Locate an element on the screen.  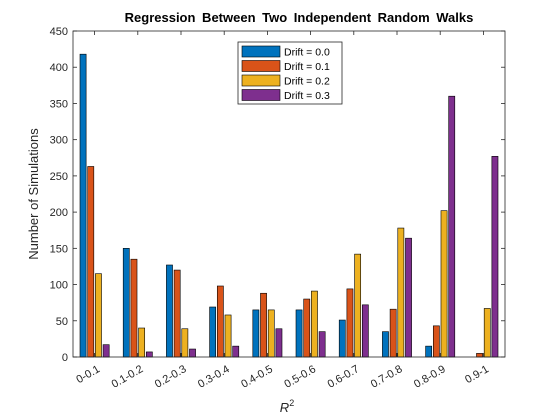
y-tick-label: 50 is located at coordinates (62, 322).